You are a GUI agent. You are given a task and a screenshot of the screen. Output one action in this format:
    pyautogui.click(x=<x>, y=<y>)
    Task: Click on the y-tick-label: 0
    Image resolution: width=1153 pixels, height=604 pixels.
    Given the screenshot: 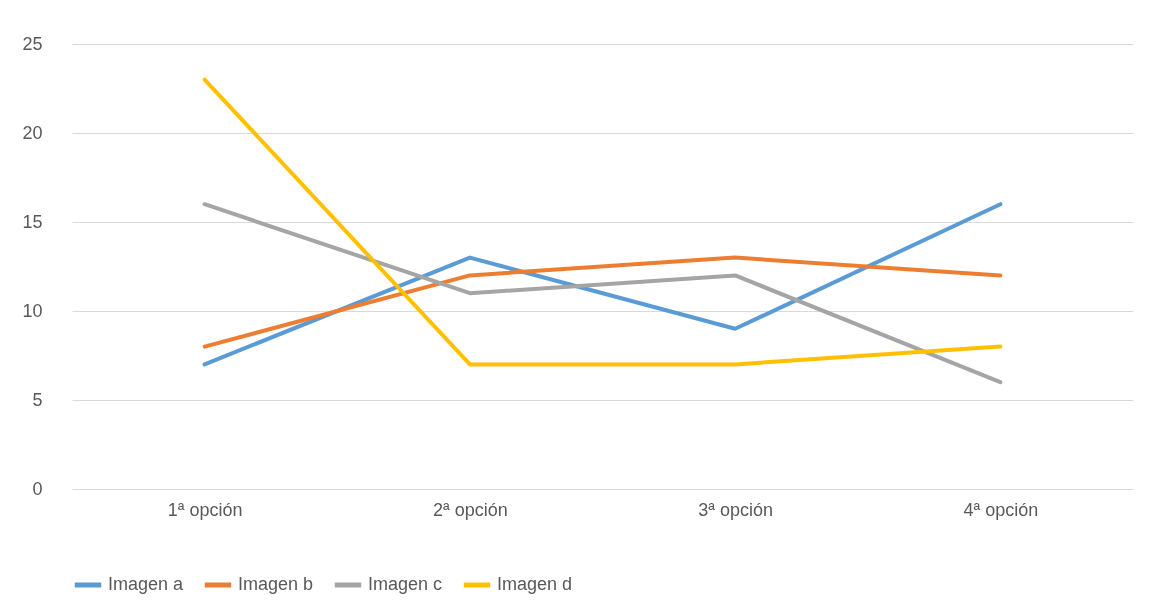 What is the action you would take?
    pyautogui.click(x=37, y=488)
    